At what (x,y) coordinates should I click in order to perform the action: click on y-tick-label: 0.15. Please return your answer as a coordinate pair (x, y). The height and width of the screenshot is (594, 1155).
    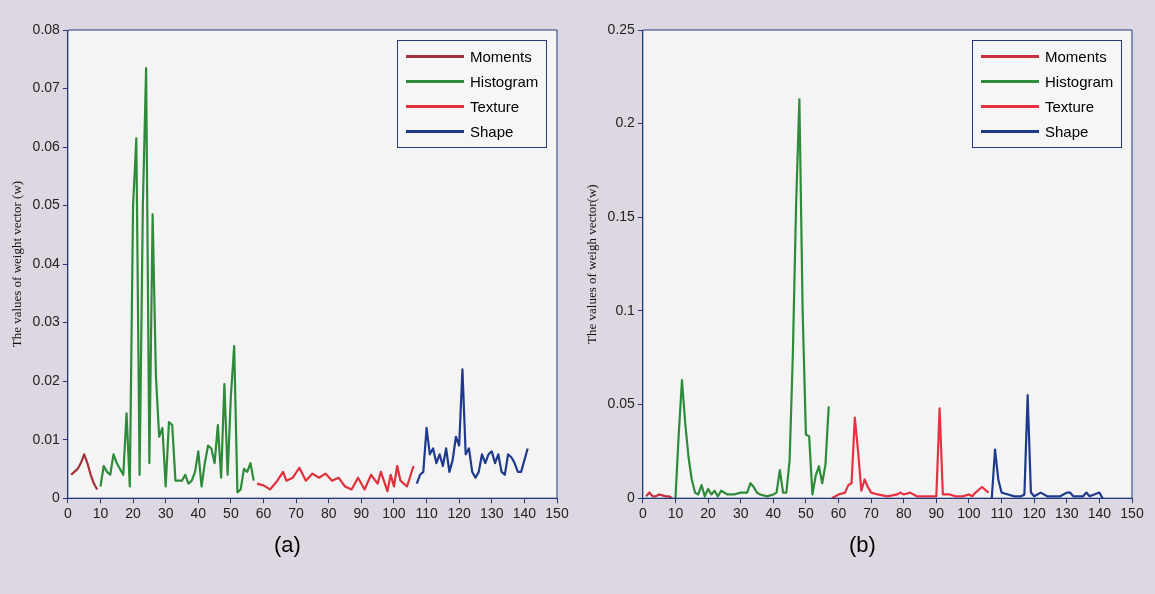
    Looking at the image, I should click on (621, 216).